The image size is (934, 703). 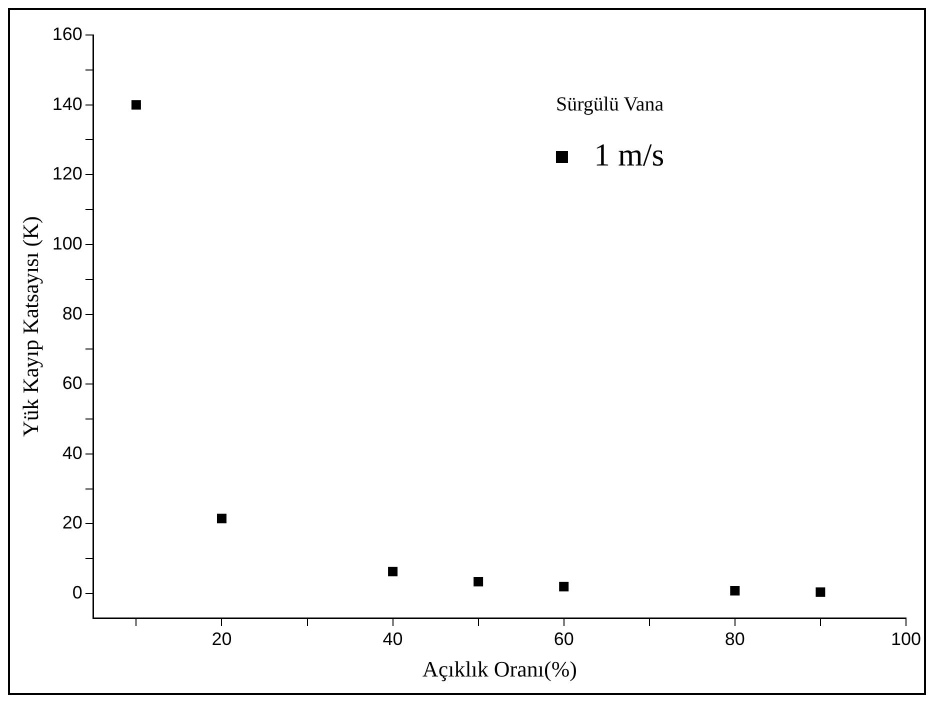 What do you see at coordinates (392, 638) in the screenshot?
I see `x-tick-label: 40` at bounding box center [392, 638].